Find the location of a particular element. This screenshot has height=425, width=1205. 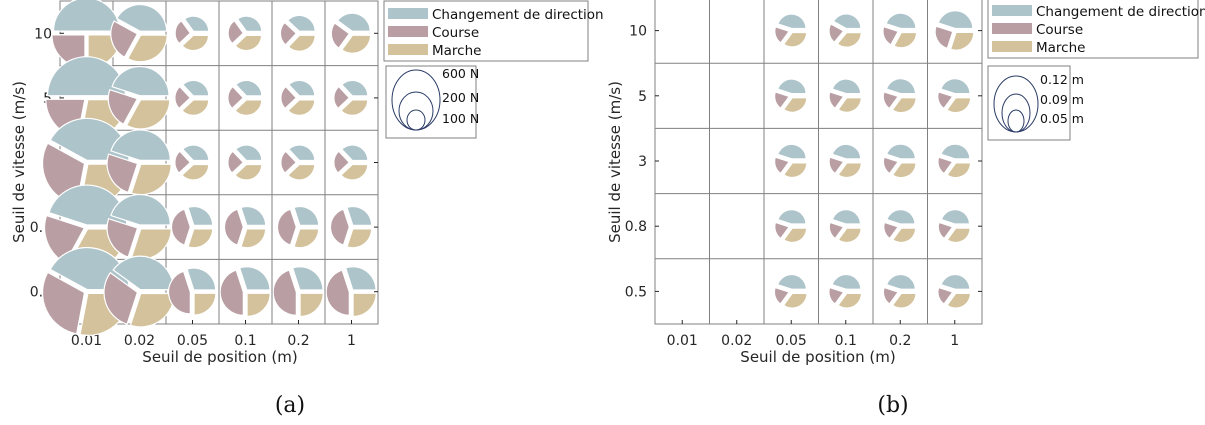

size-ring is located at coordinates (416, 120).